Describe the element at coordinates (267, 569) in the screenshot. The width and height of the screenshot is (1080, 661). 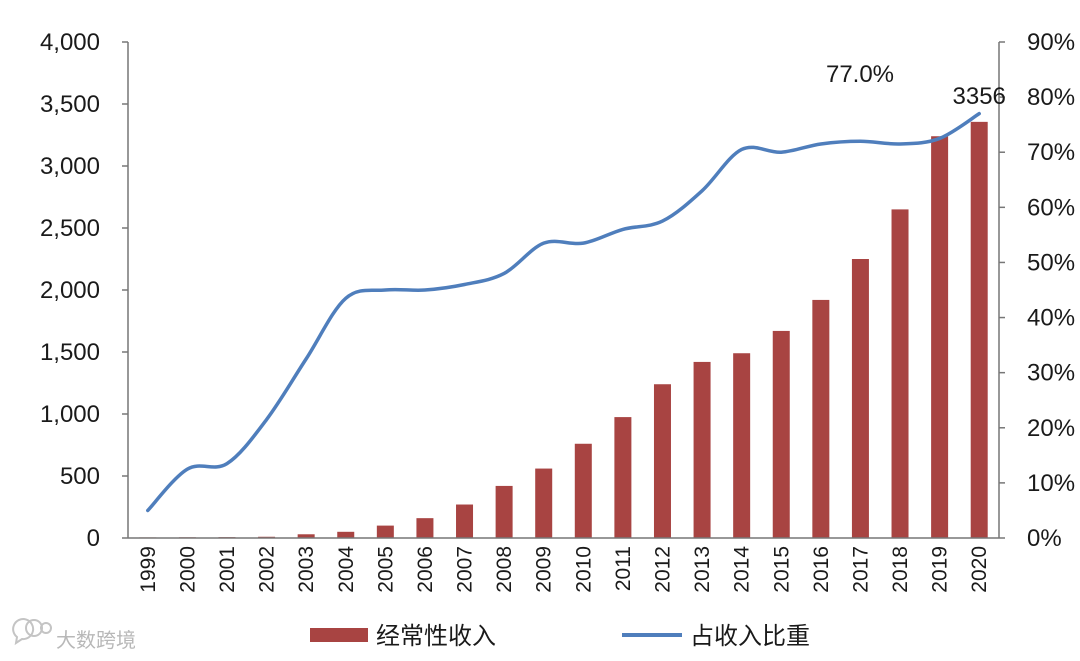
I see `x-tick-label: 2002` at that location.